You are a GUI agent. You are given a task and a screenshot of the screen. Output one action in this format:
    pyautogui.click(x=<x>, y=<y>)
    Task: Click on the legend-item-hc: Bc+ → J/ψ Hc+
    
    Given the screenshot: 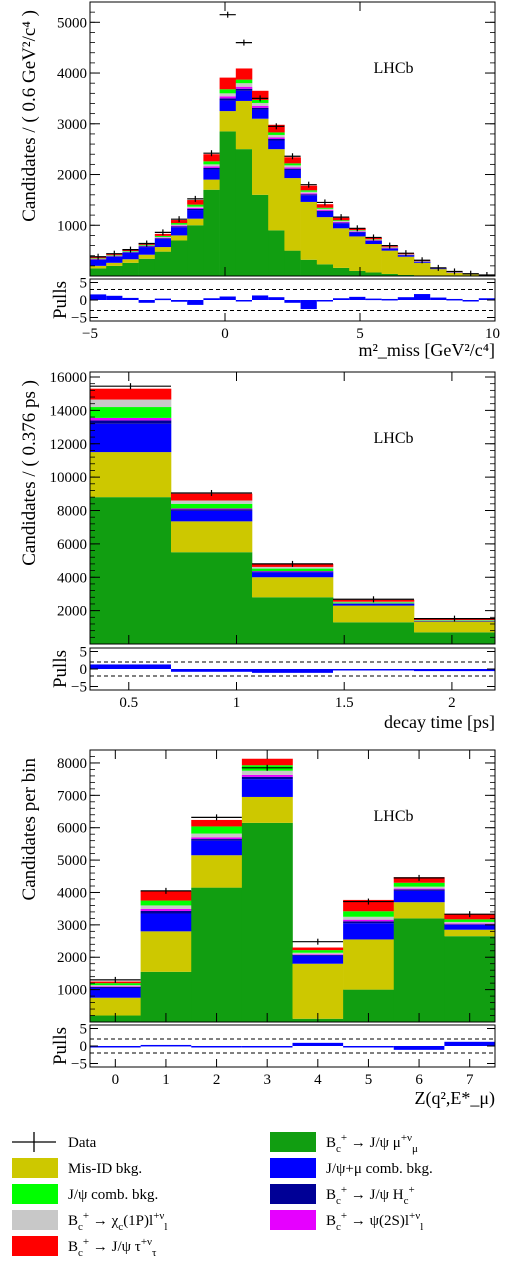 What is the action you would take?
    pyautogui.click(x=342, y=1195)
    